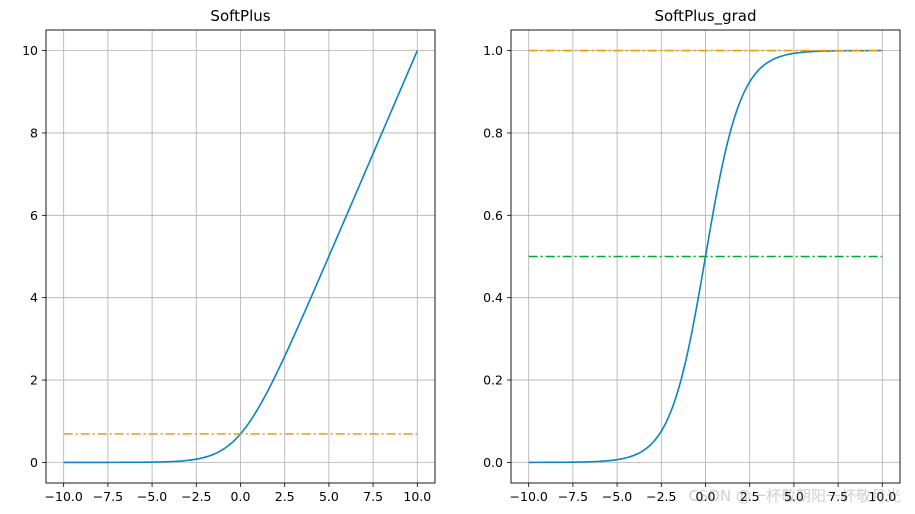 The height and width of the screenshot is (514, 915). I want to click on watermark-text: CSDN @一杯敬朝阳一杯敬月光, so click(794, 496).